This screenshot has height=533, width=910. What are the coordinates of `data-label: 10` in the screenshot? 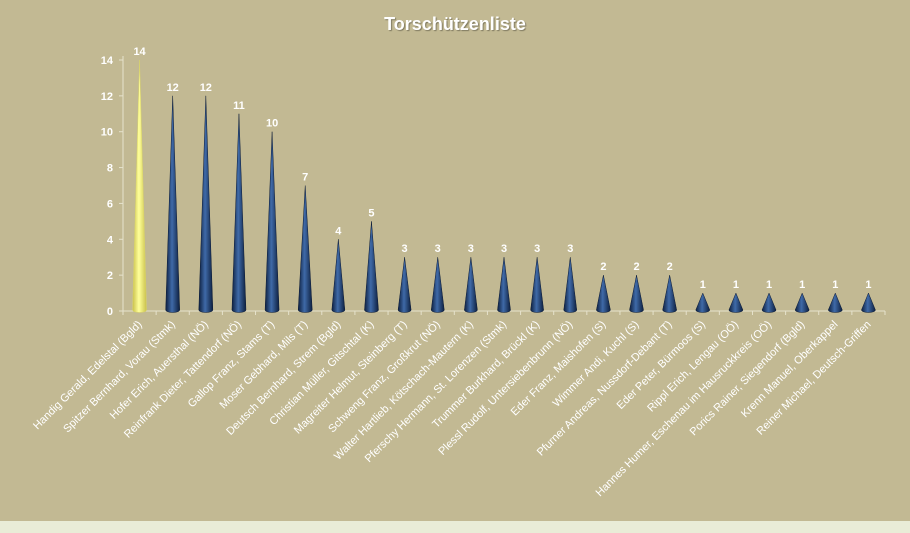 It's located at (272, 124).